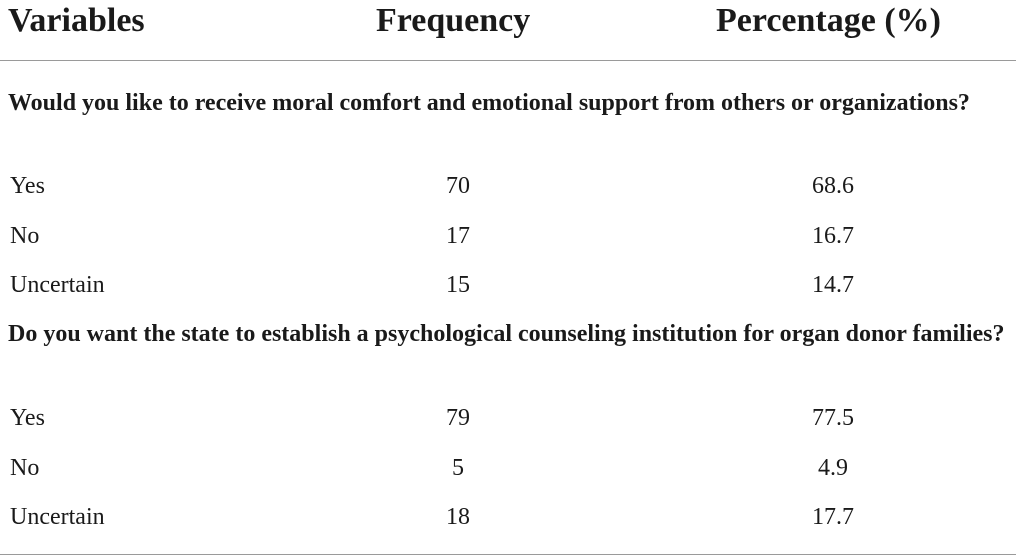  What do you see at coordinates (458, 236) in the screenshot?
I see `row-frequency: 17` at bounding box center [458, 236].